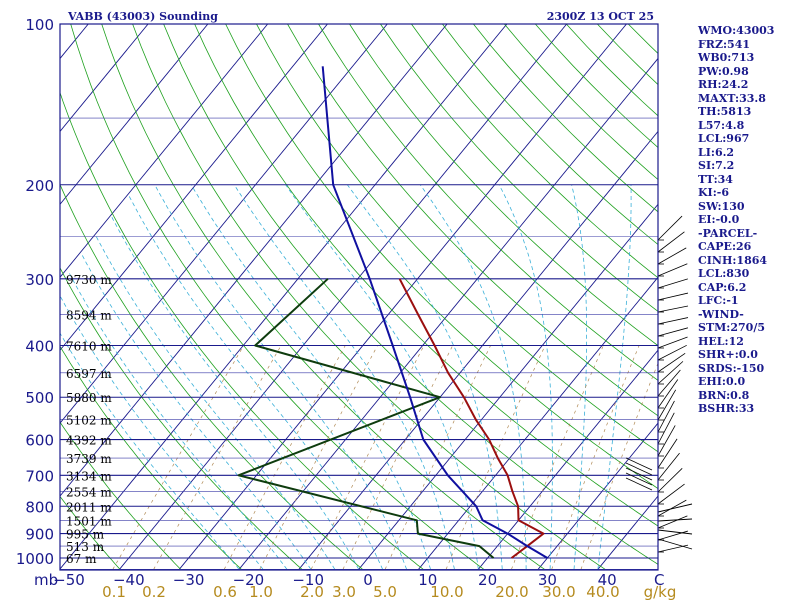 This screenshot has height=600, width=800. I want to click on index-value: CAP:6.2, so click(722, 287).